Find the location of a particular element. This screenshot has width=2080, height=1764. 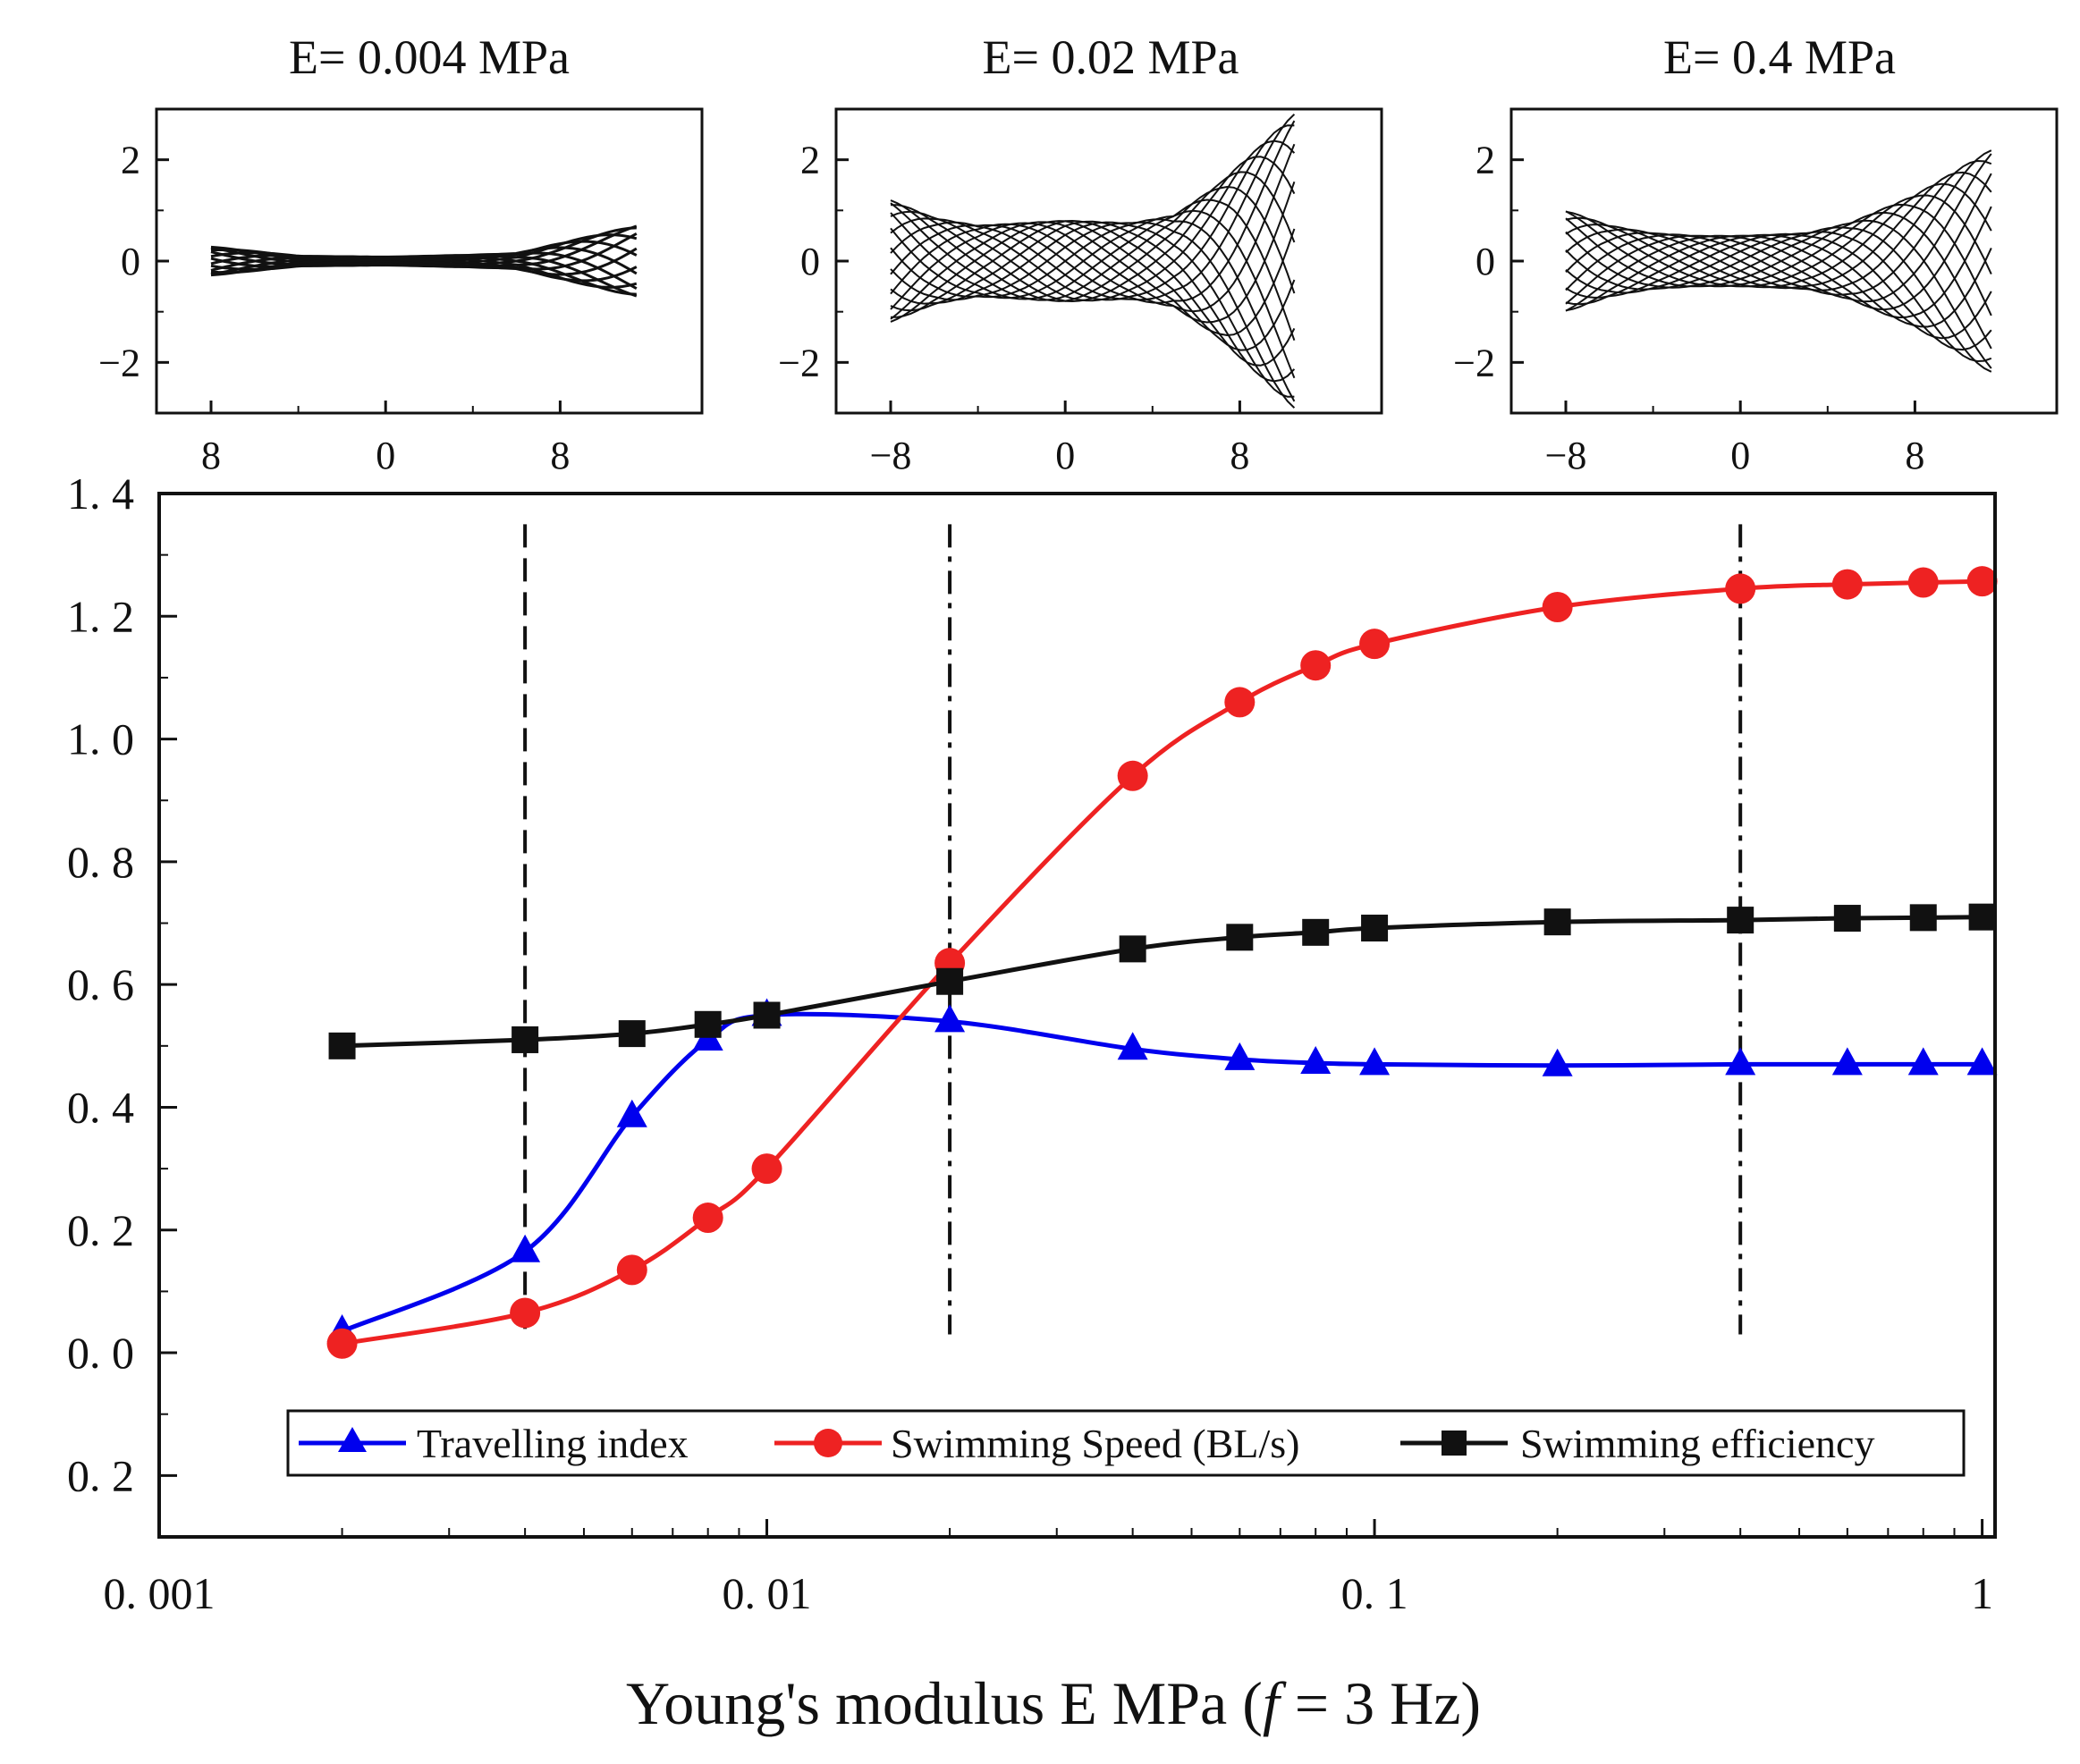

x-tick-label: 0. 01 is located at coordinates (767, 1593).